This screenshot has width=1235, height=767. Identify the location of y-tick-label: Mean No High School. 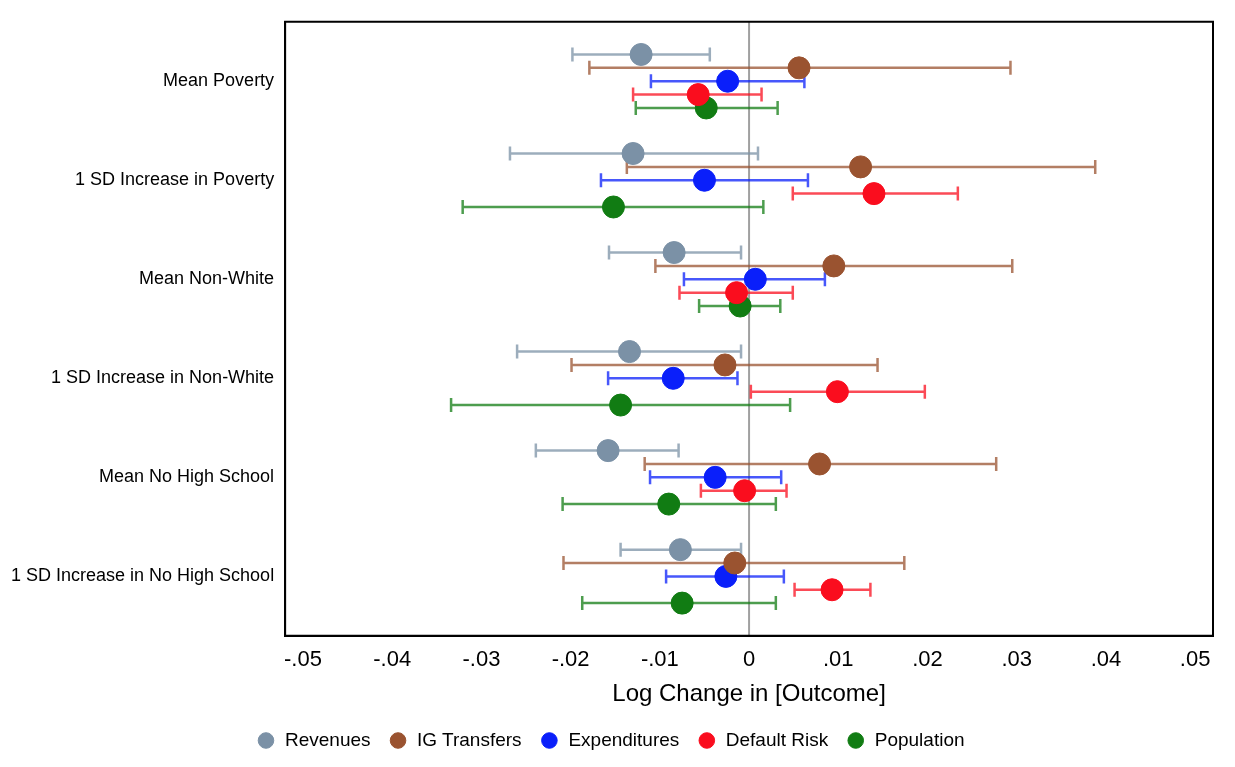
(187, 476).